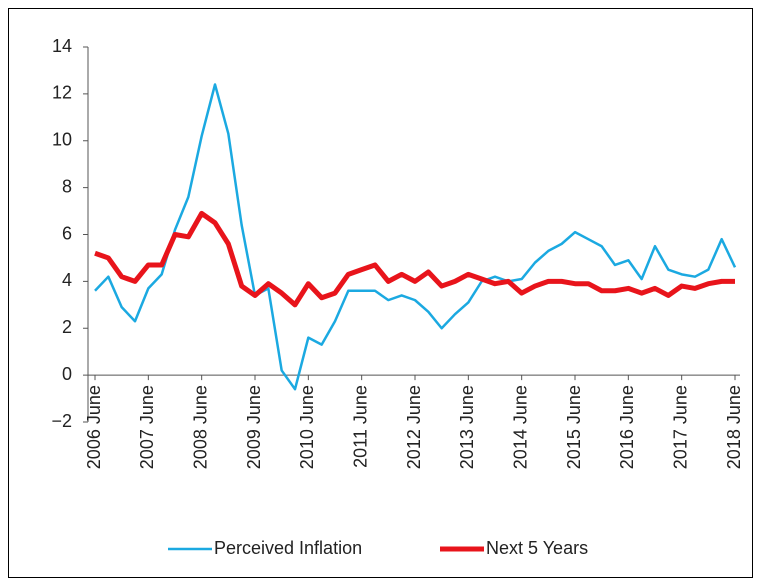 The image size is (764, 585). I want to click on x-tick-label: 2016 June, so click(627, 427).